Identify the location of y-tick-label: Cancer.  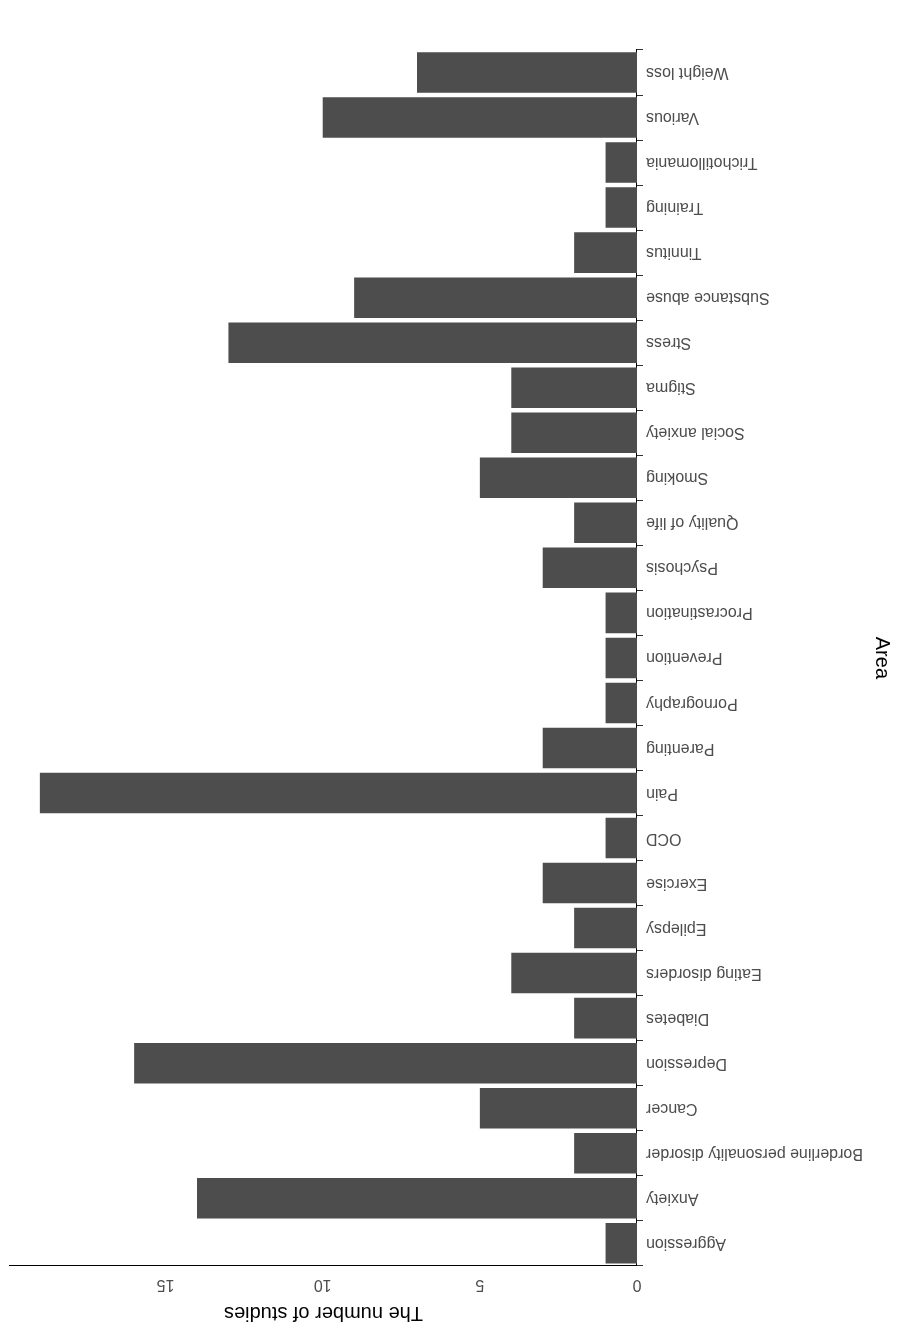
(671, 1109).